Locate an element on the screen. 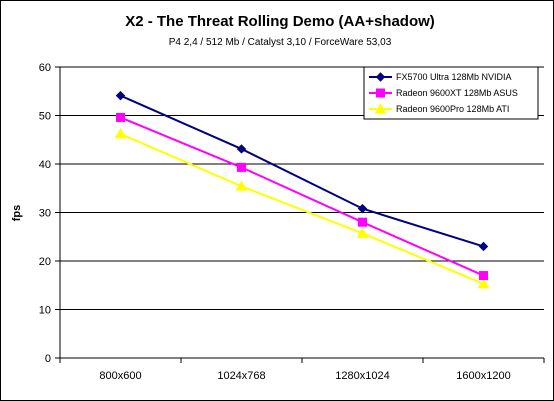 The height and width of the screenshot is (401, 554). y-tick-label: 20 is located at coordinates (45, 262).